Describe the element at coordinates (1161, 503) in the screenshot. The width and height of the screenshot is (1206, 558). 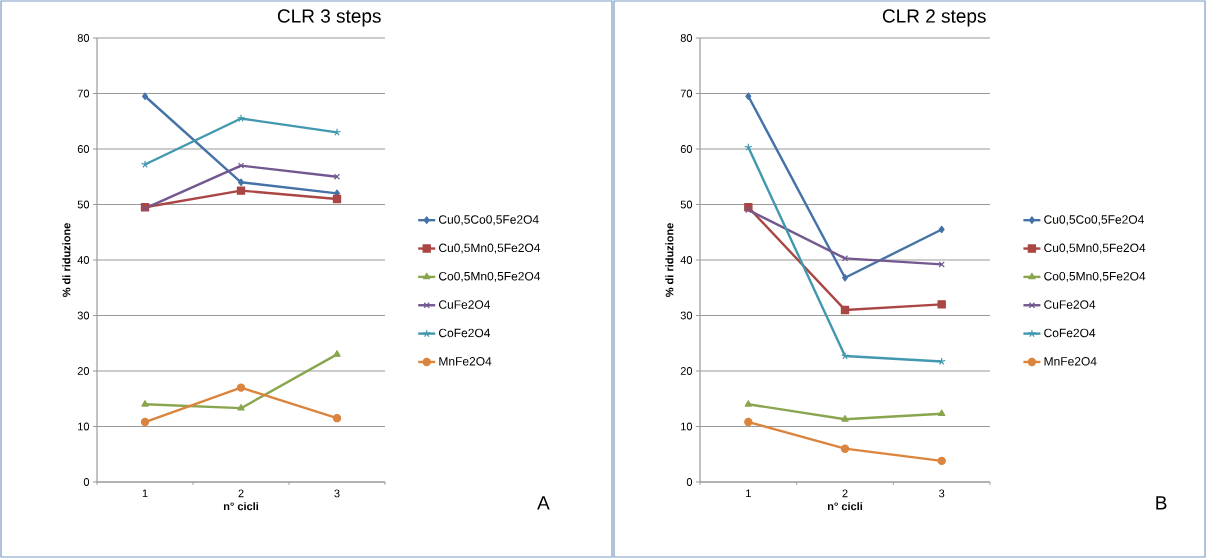
I see `text: B` at that location.